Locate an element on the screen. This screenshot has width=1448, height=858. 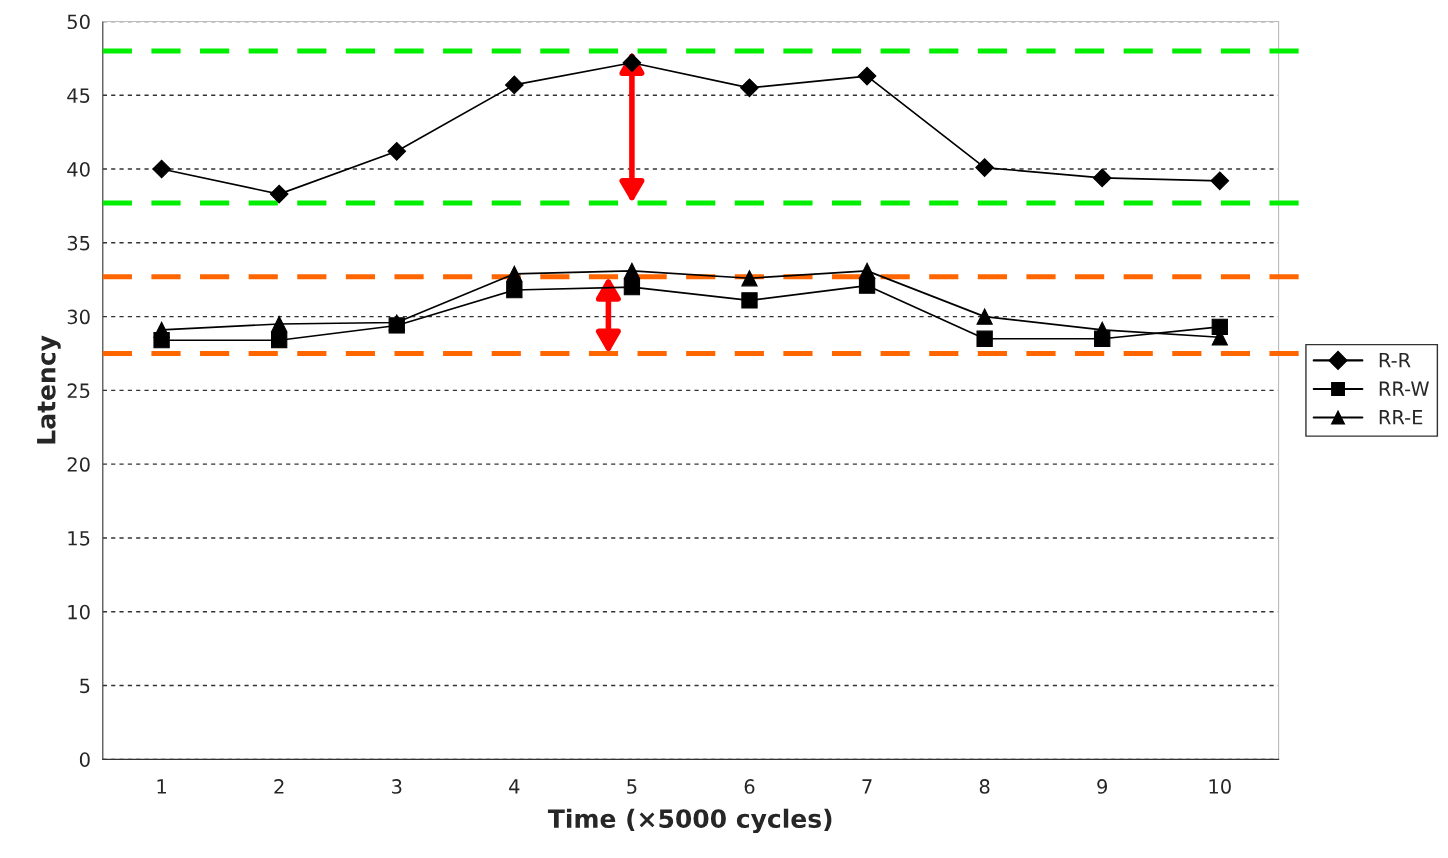
y-tick-label: 35 is located at coordinates (78, 243).